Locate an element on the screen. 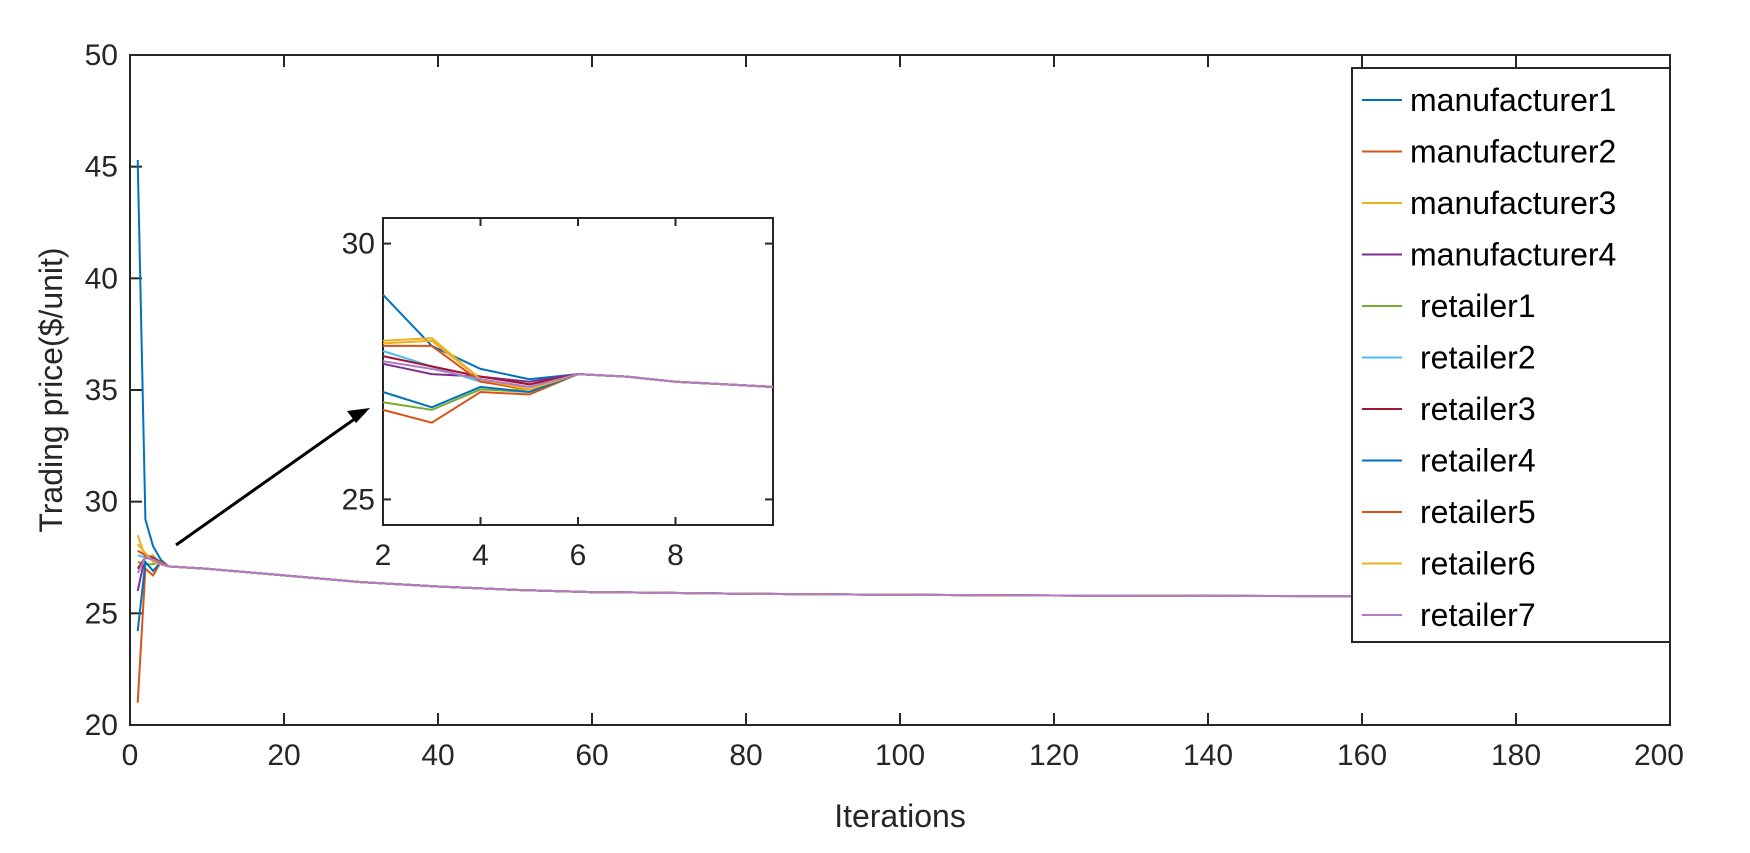 The width and height of the screenshot is (1750, 853). x-axis-label: Iterations is located at coordinates (900, 816).